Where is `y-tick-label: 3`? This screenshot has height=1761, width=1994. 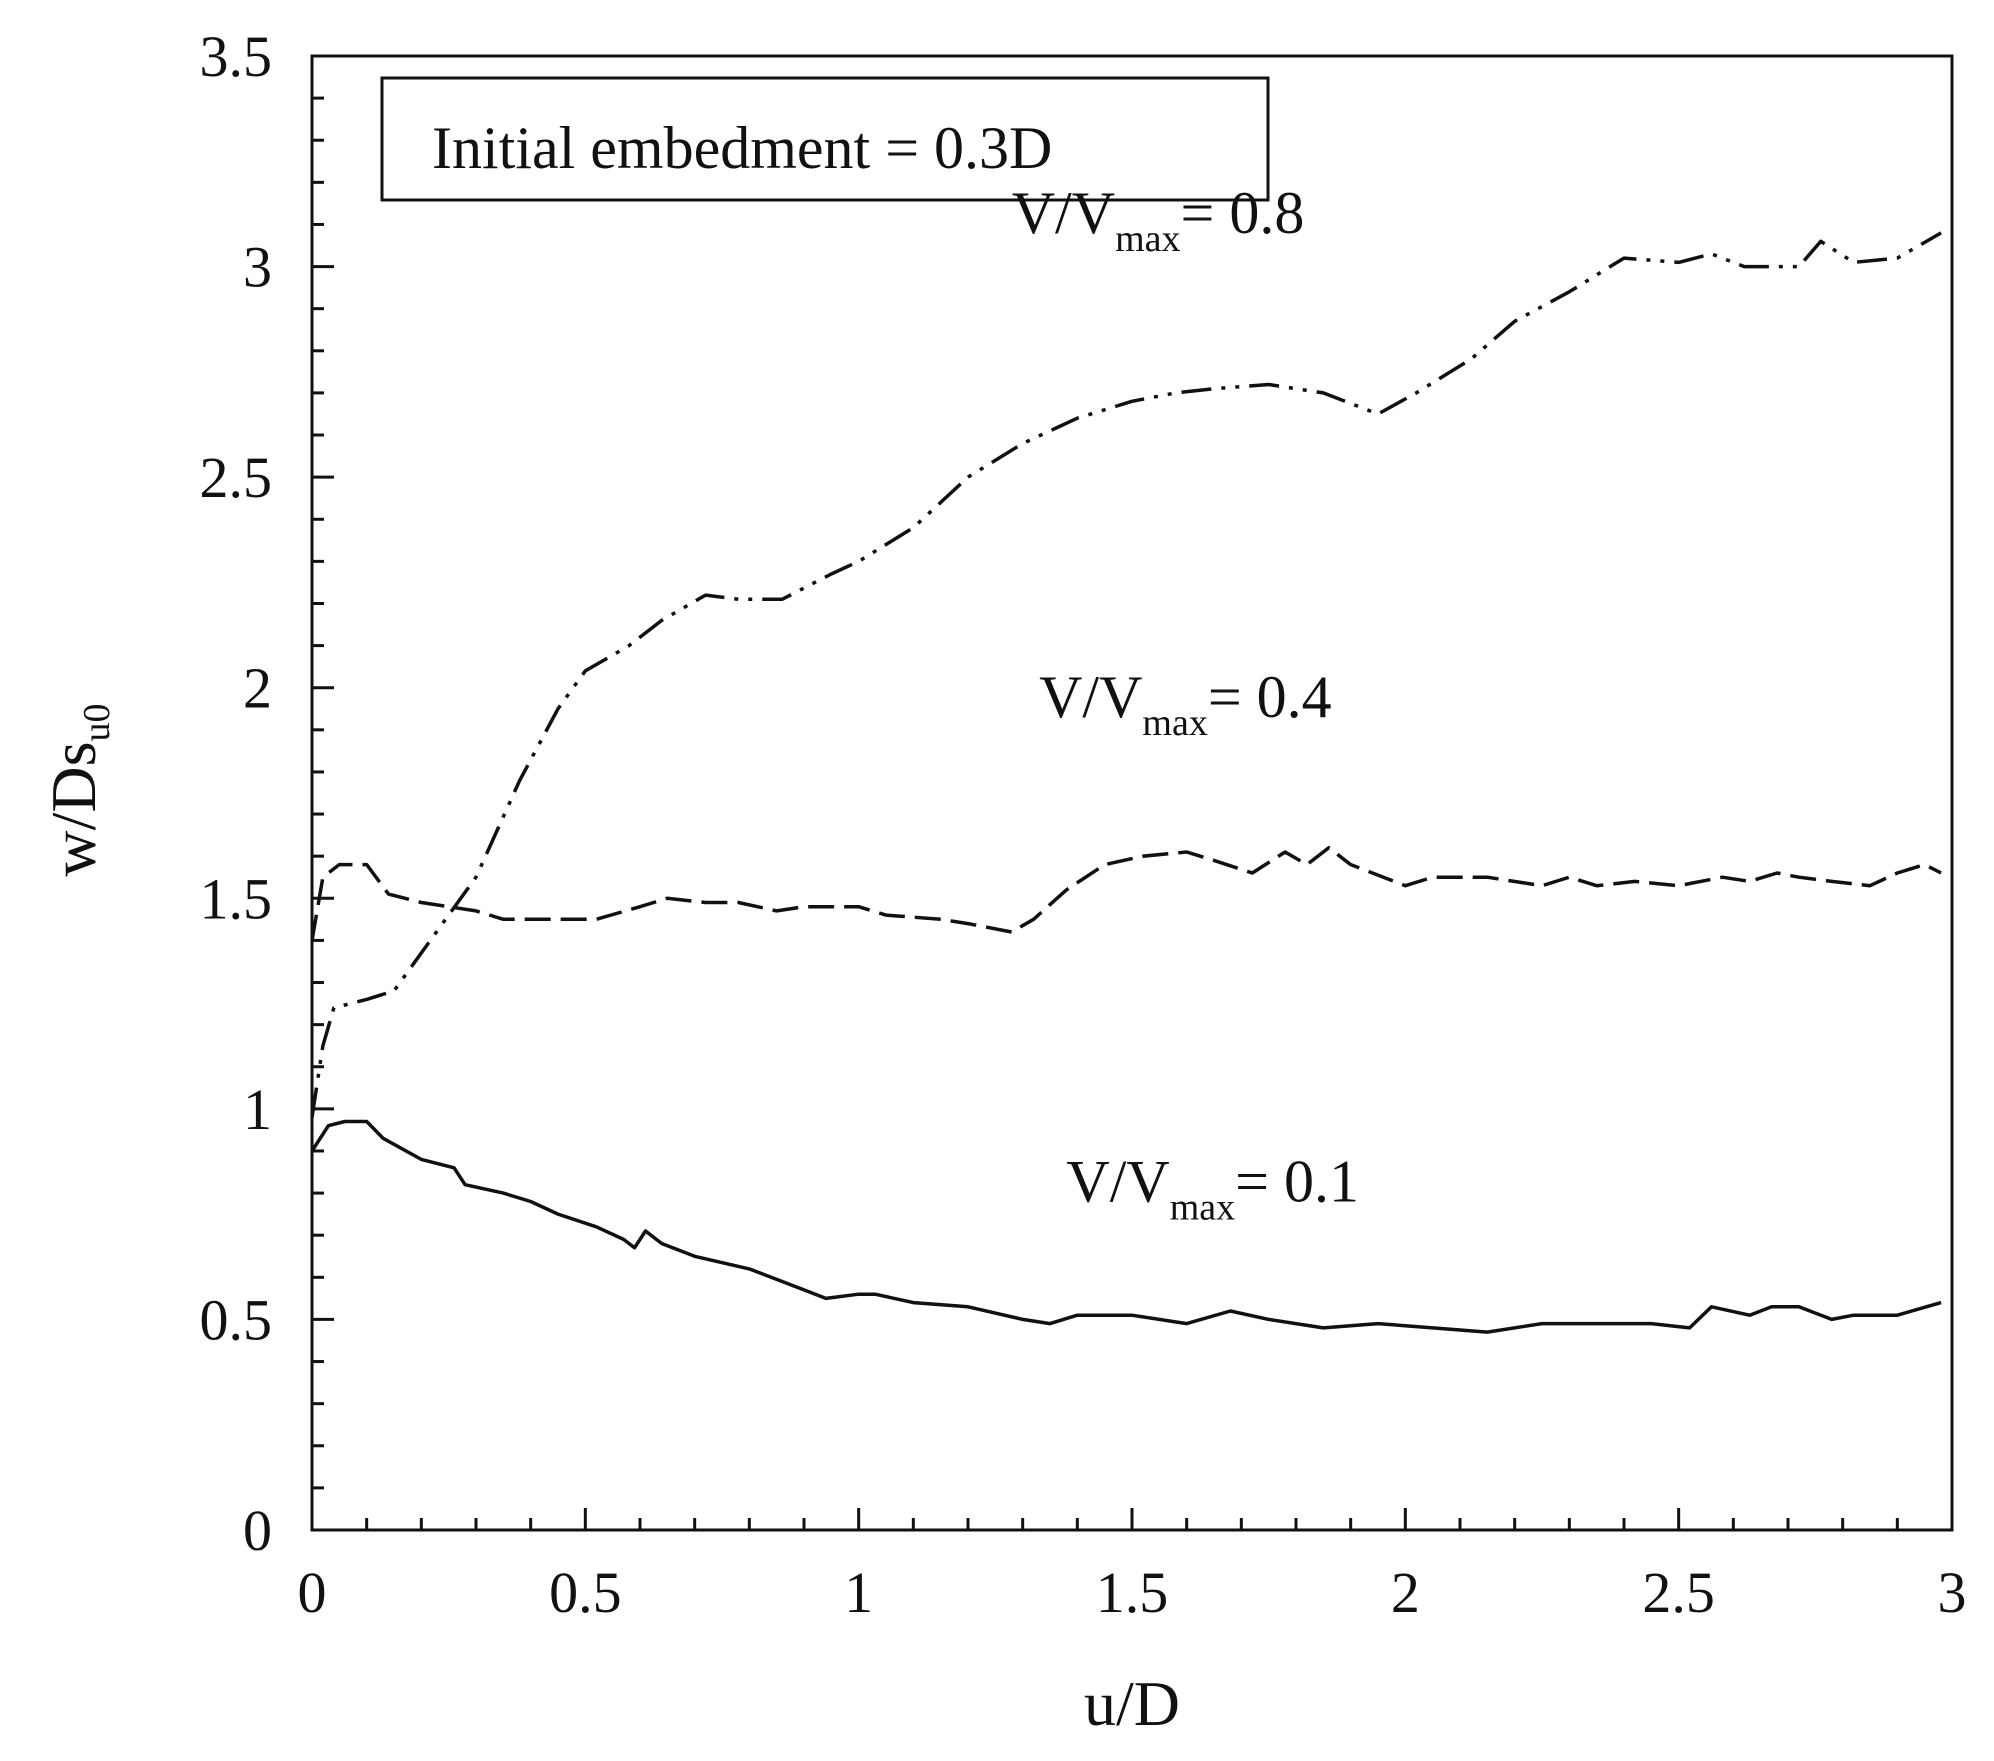 y-tick-label: 3 is located at coordinates (257, 267).